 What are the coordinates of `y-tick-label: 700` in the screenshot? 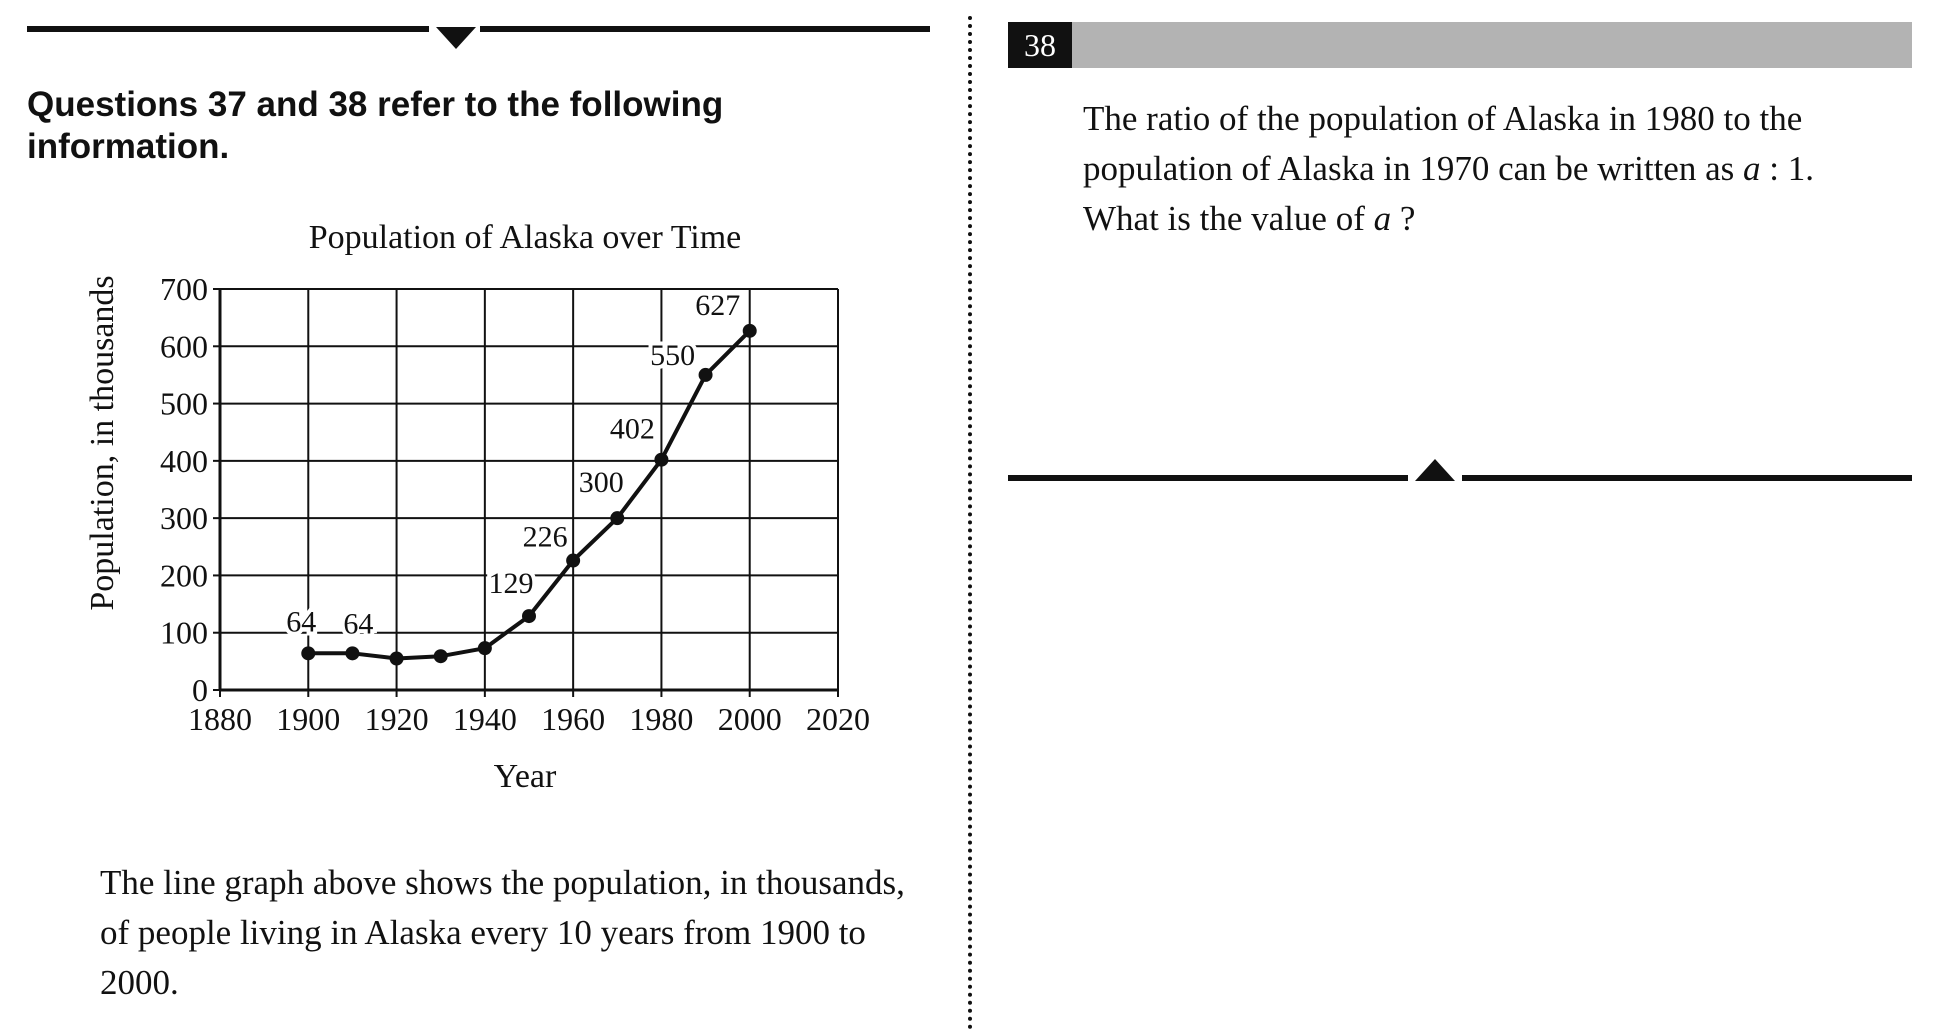 It's located at (184, 289).